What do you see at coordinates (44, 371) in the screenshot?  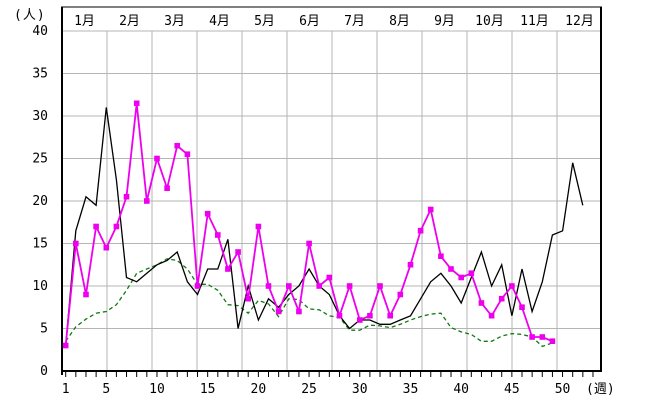 I see `y-tick-label: 0` at bounding box center [44, 371].